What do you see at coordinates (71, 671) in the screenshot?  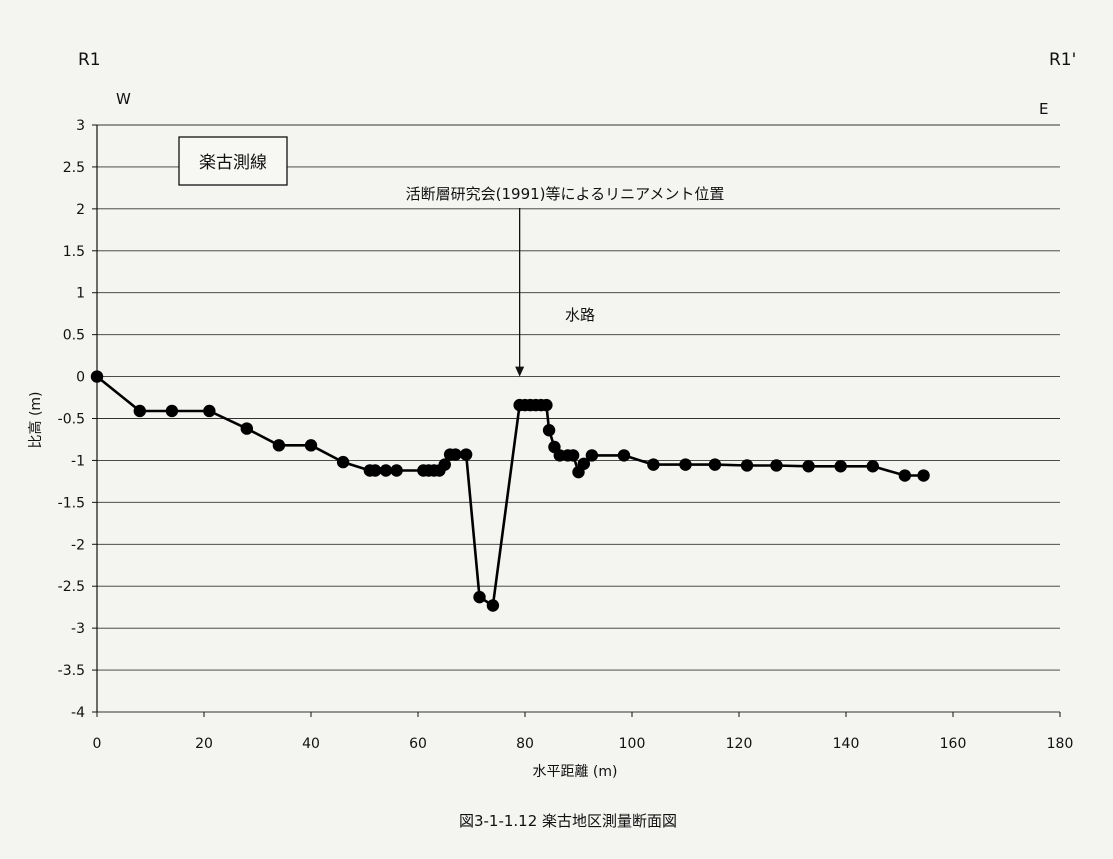 I see `y-tick-label: -3.5` at bounding box center [71, 671].